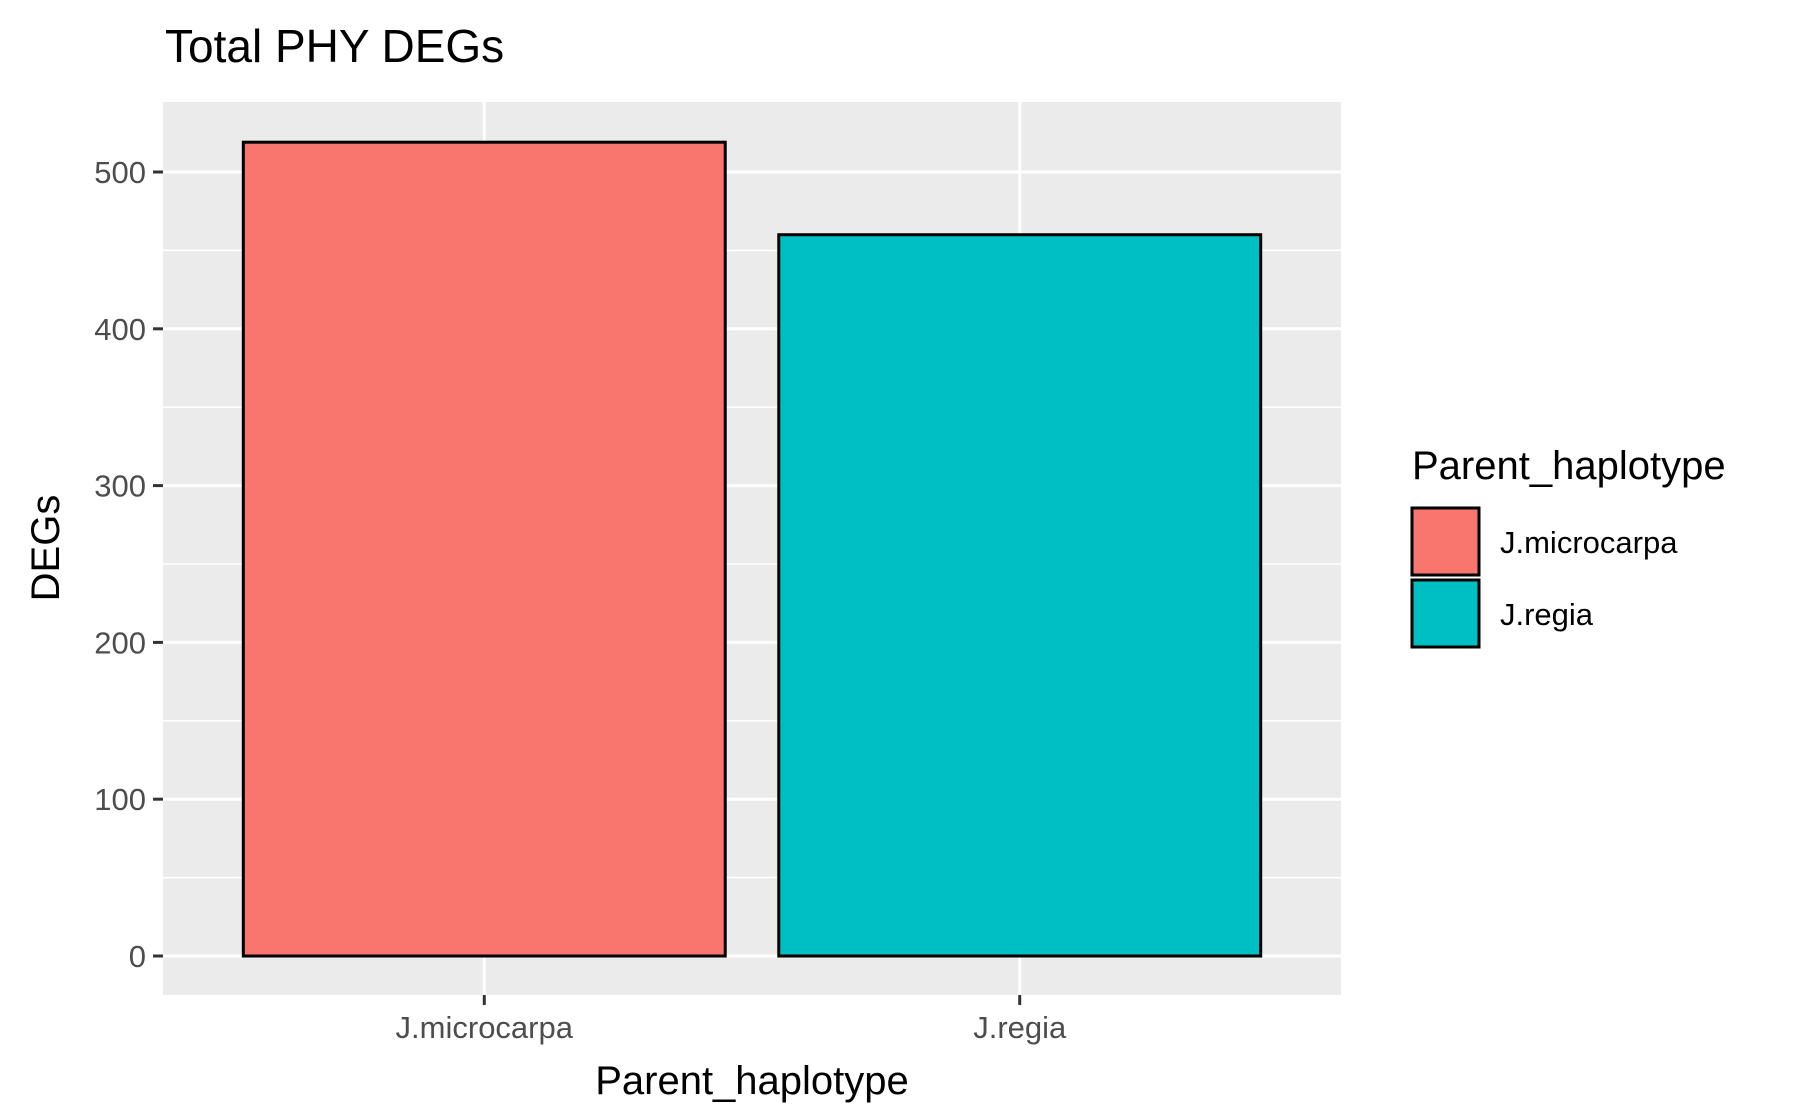  Describe the element at coordinates (46, 548) in the screenshot. I see `y-axis-title: DEGs` at that location.